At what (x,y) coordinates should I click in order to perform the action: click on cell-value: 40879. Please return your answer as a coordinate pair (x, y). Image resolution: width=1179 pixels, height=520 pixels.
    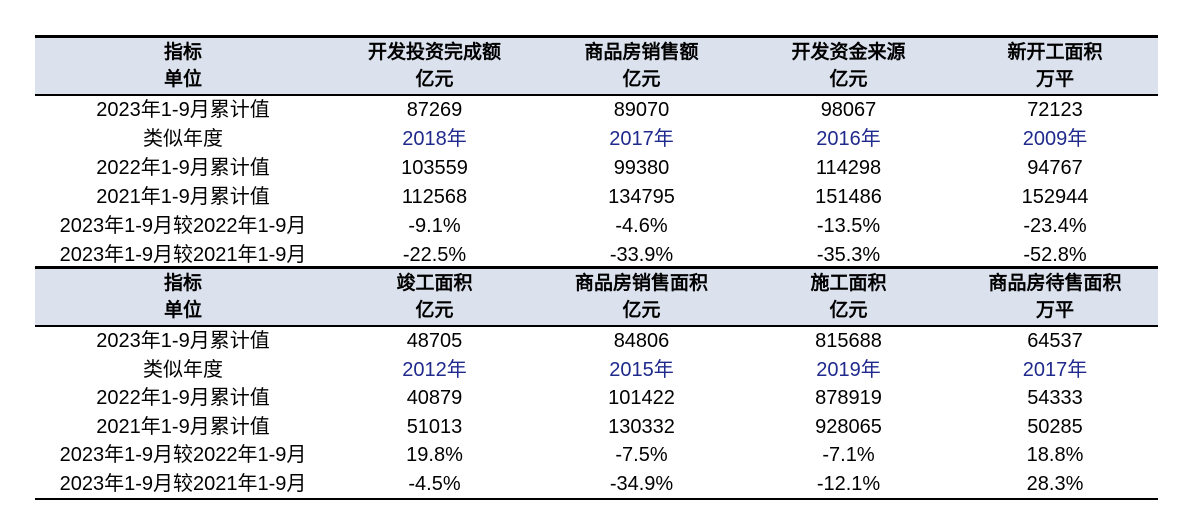
    Looking at the image, I should click on (434, 398).